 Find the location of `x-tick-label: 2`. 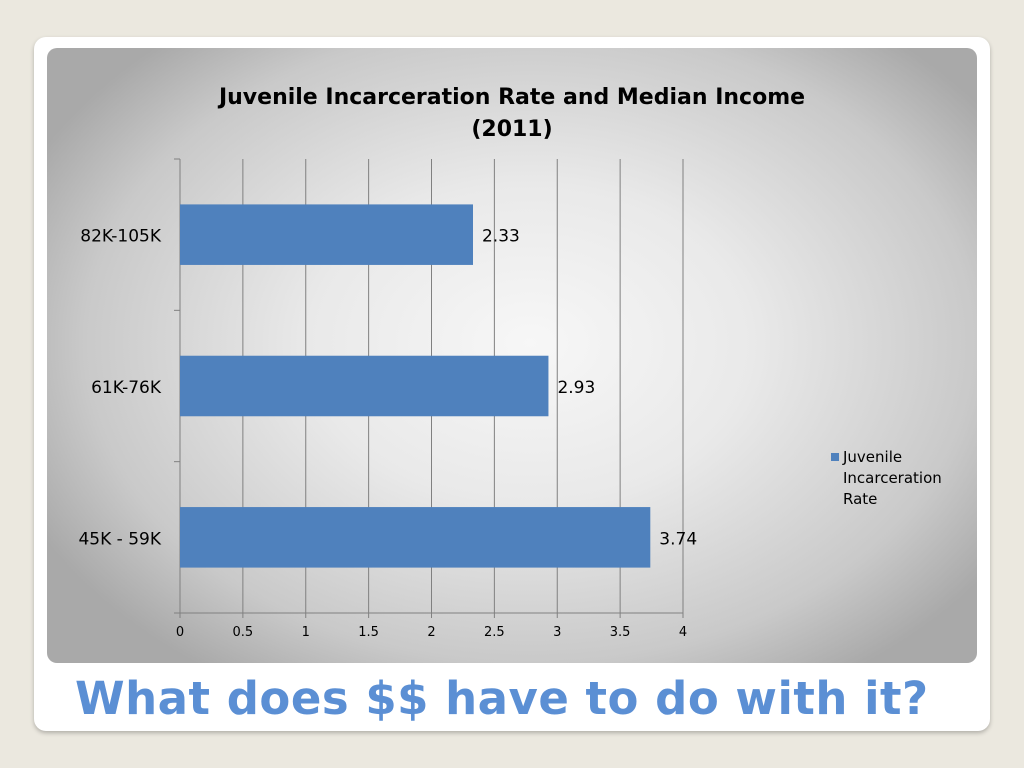

x-tick-label: 2 is located at coordinates (431, 632).